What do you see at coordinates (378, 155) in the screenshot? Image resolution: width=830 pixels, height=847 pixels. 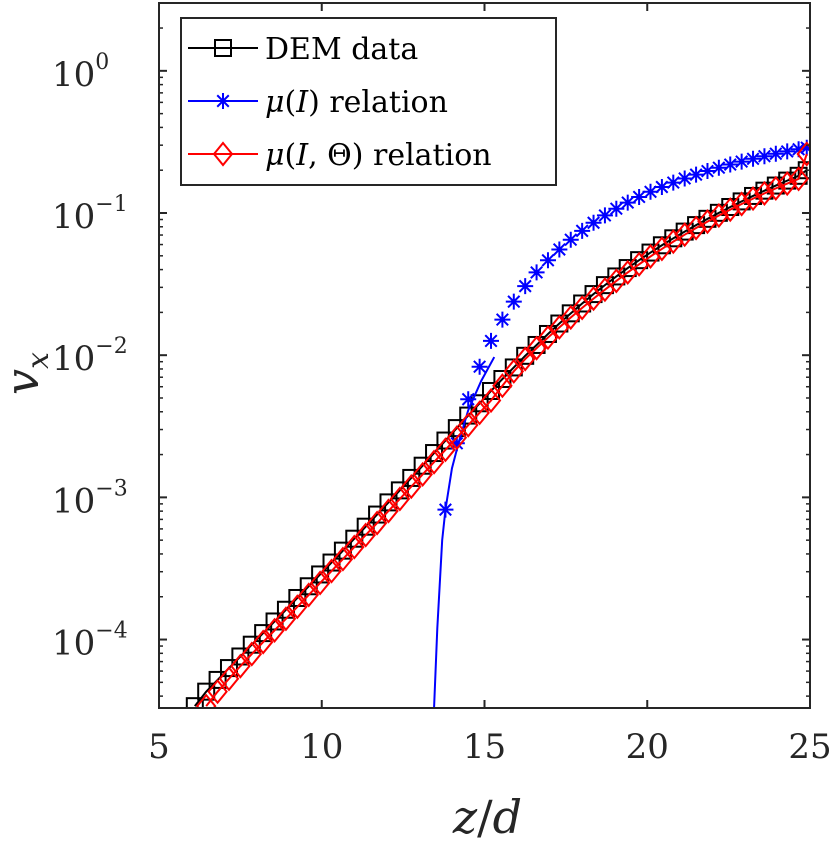 I see `mu-i-theta-legend-label: μ(I, Θ) relation` at bounding box center [378, 155].